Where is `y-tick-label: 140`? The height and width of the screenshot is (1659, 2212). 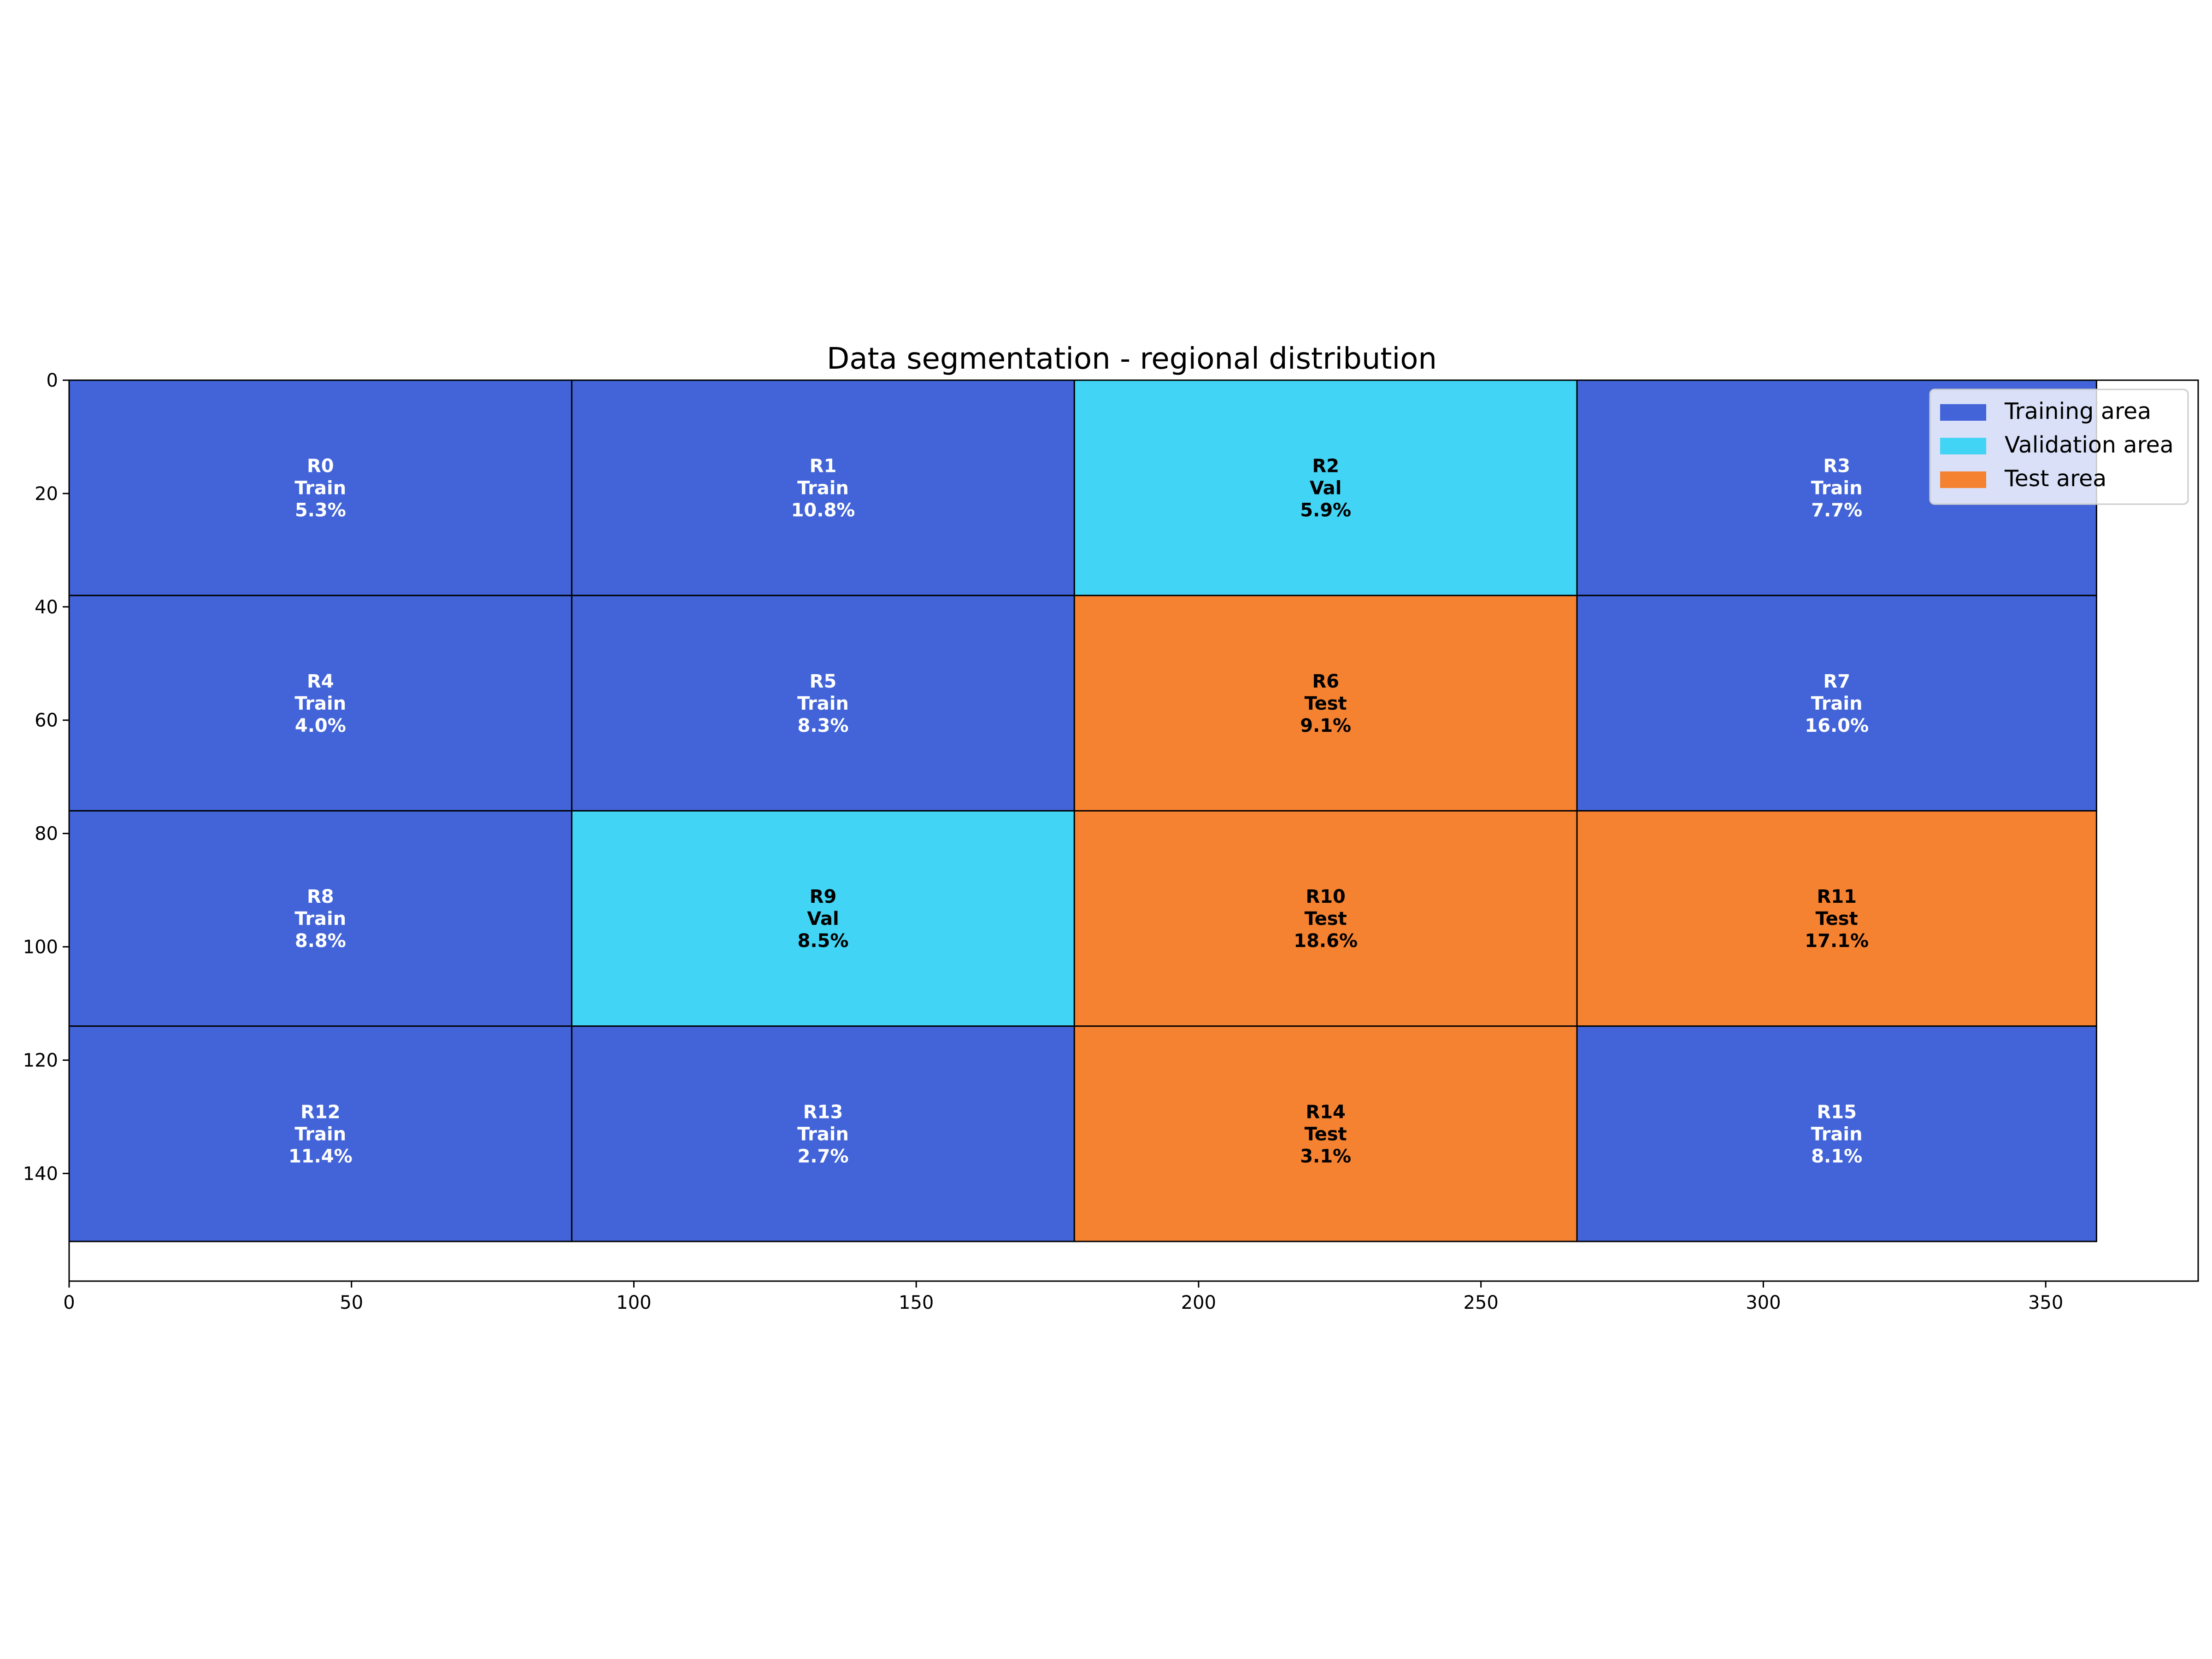 y-tick-label: 140 is located at coordinates (40, 1173).